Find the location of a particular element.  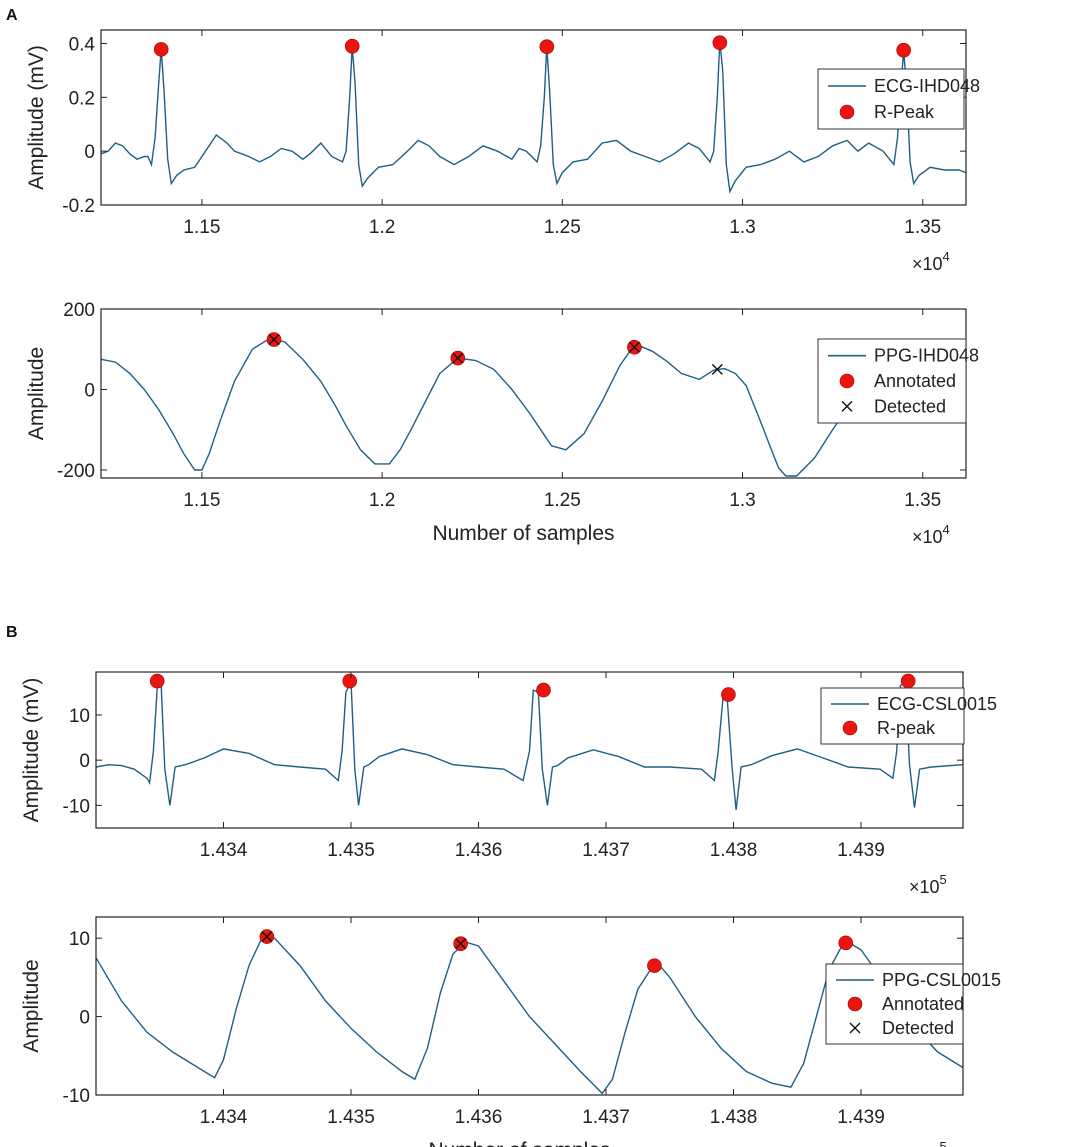

legend: ECG-IHD048 R-Peak is located at coordinates (898, 99).